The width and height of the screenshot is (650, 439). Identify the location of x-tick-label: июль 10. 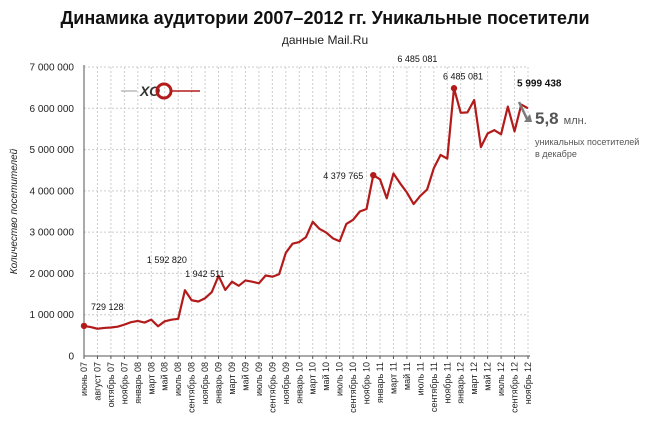
(340, 379).